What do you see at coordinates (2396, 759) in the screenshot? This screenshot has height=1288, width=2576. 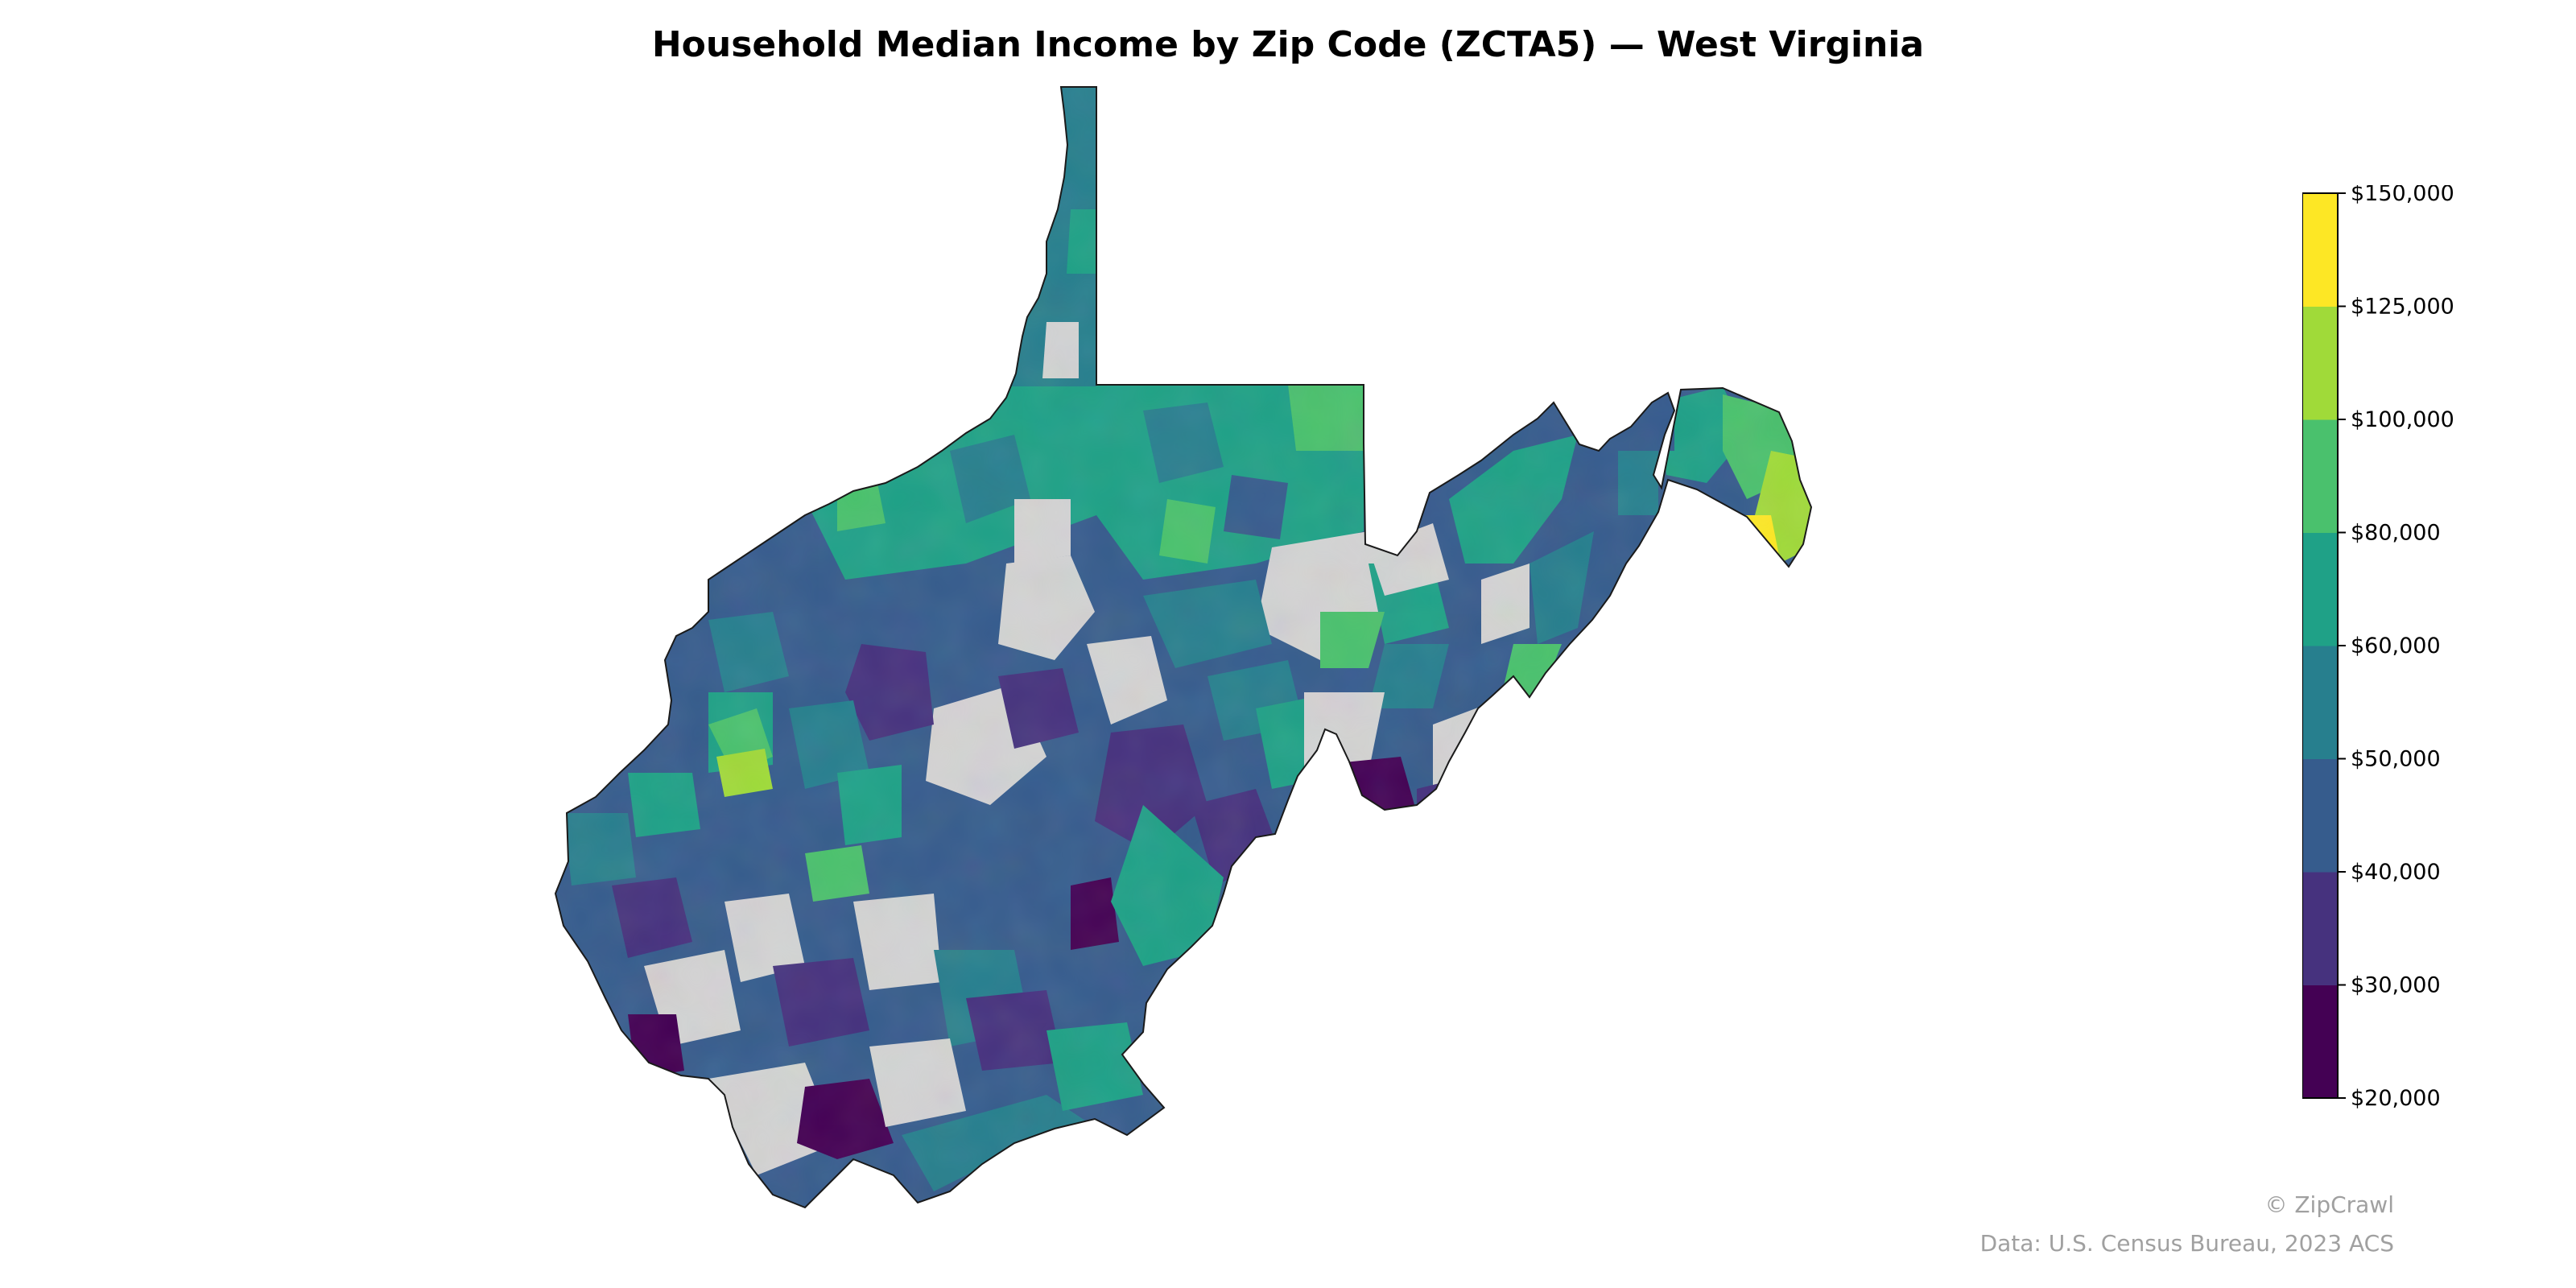 I see `legend-tick-label: $50,000` at bounding box center [2396, 759].